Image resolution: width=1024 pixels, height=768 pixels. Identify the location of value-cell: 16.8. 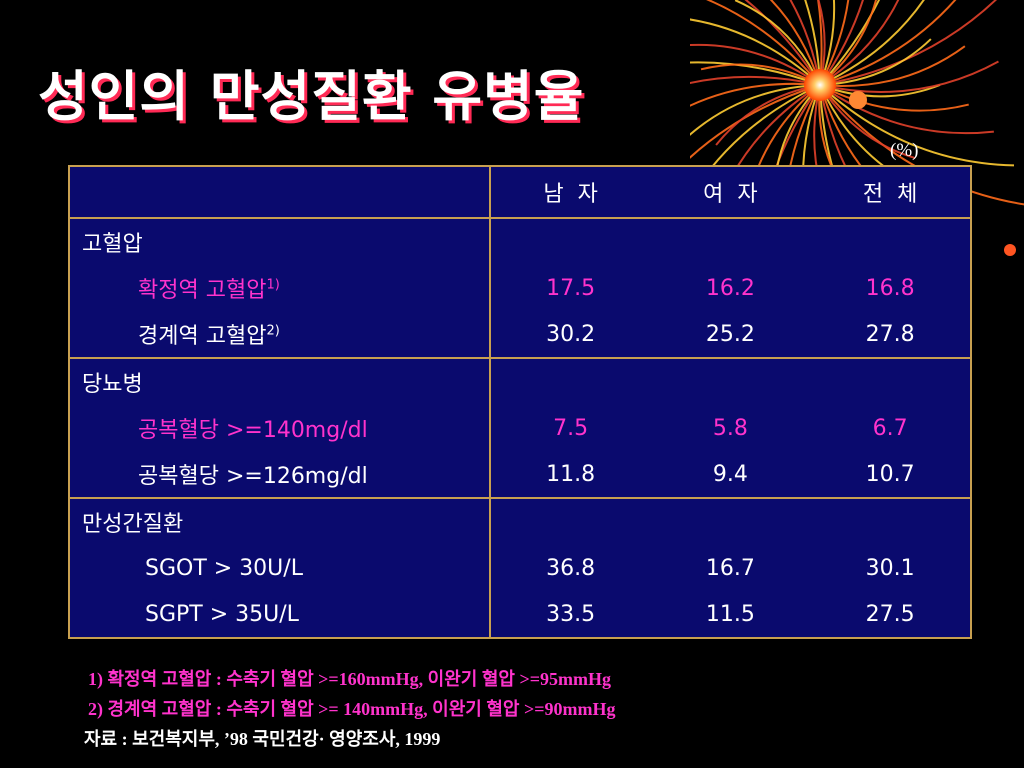
(890, 288).